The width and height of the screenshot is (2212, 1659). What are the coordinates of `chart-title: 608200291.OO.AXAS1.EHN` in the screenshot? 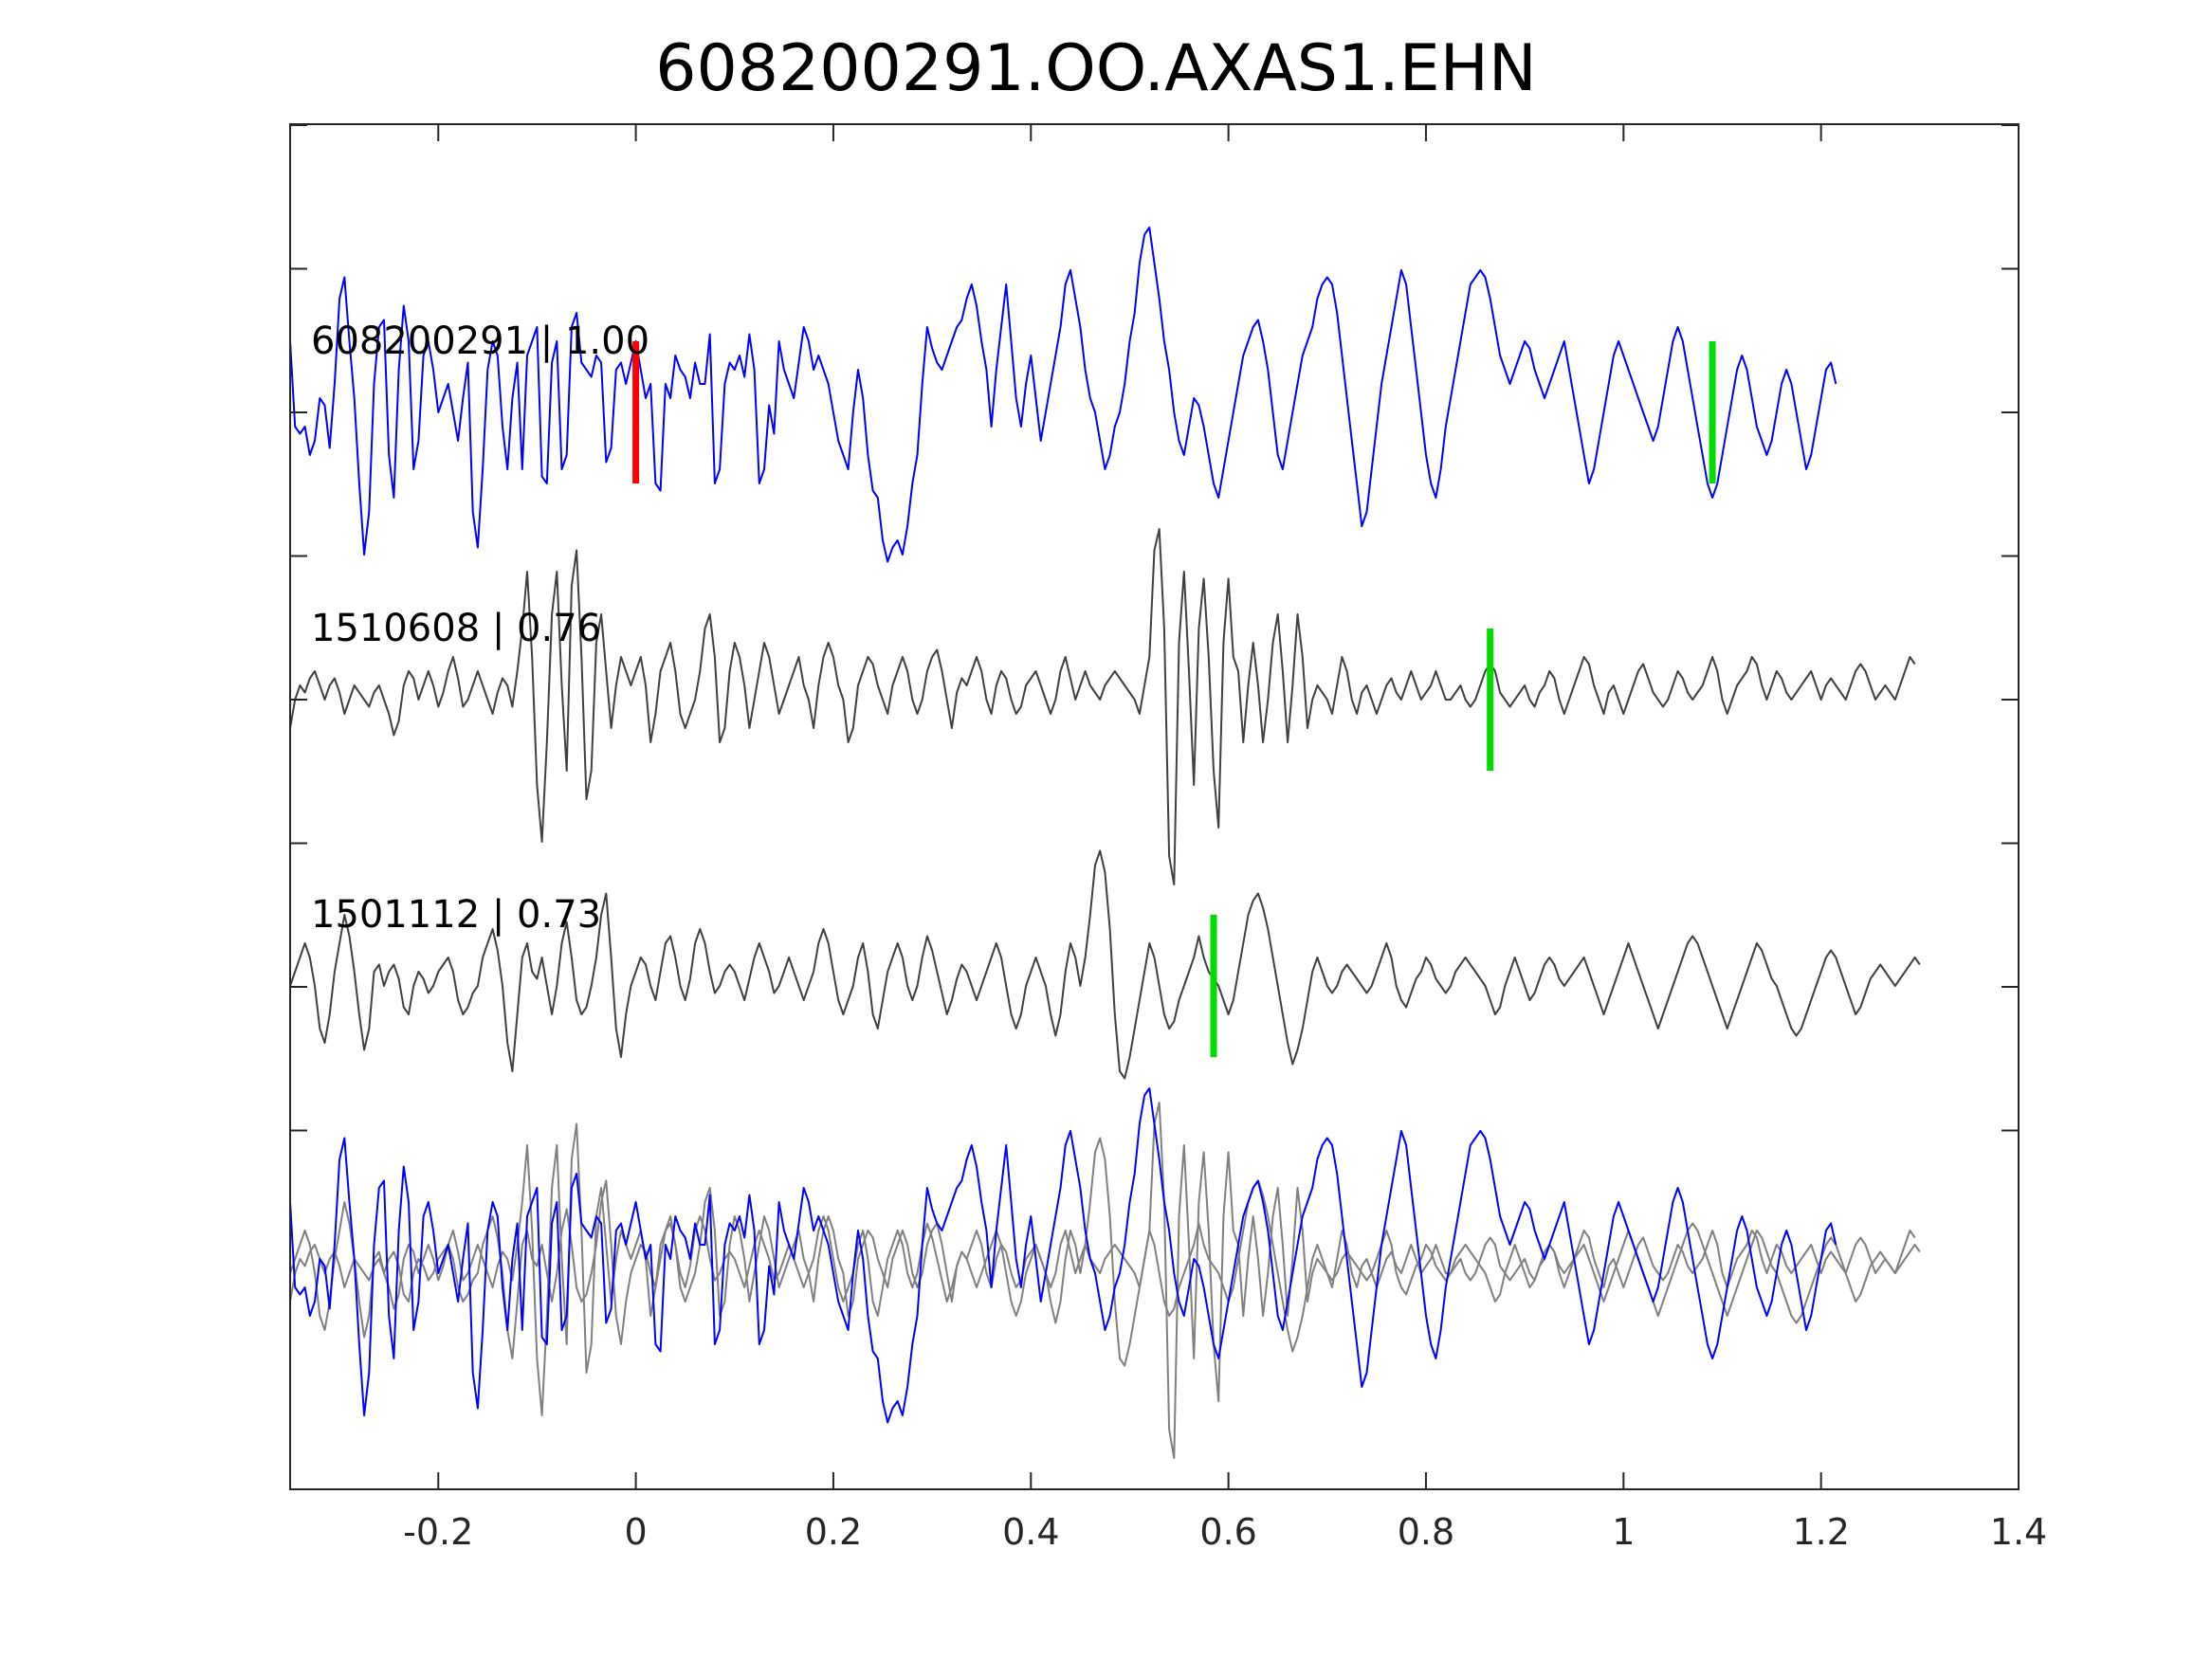 It's located at (1096, 68).